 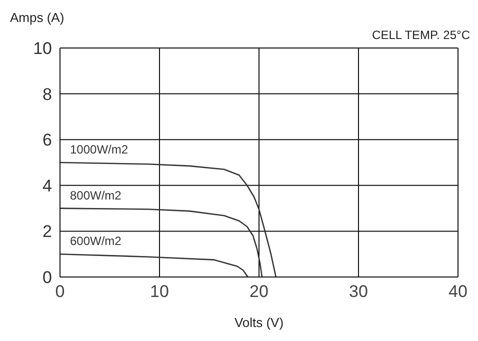 I want to click on y-tick-label: 4, so click(x=47, y=186).